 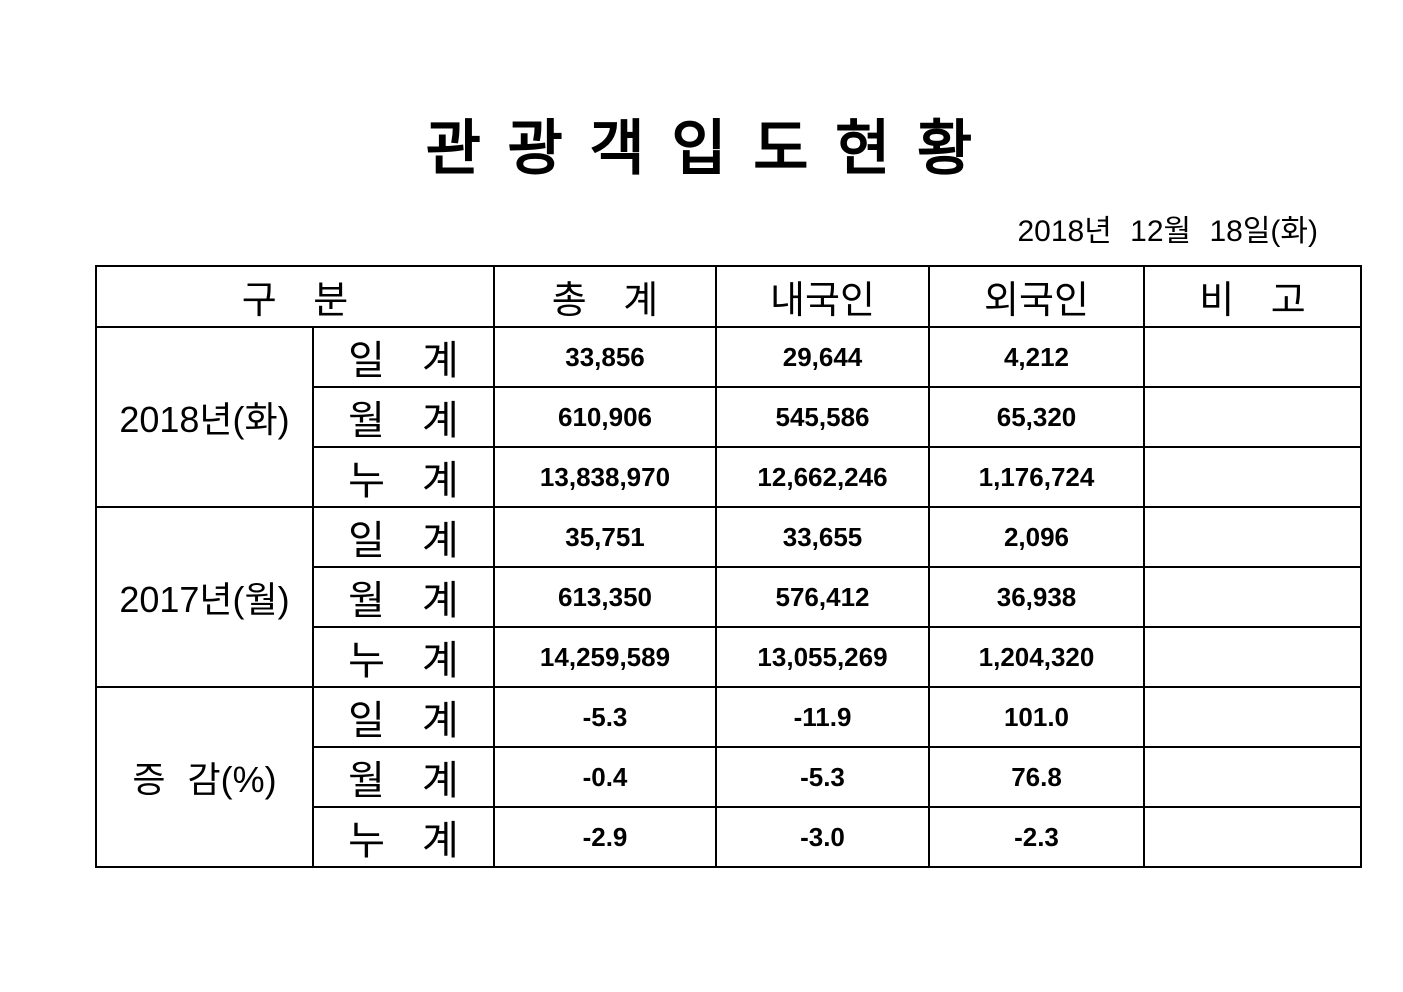 What do you see at coordinates (822, 296) in the screenshot?
I see `header-domestic: 내국인` at bounding box center [822, 296].